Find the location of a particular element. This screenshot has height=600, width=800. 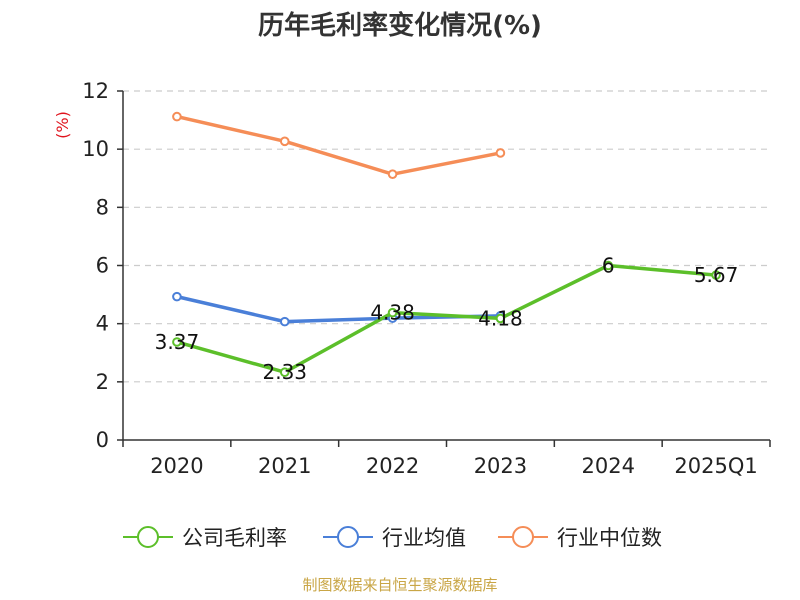

x-tick-label: 2024 is located at coordinates (608, 466).